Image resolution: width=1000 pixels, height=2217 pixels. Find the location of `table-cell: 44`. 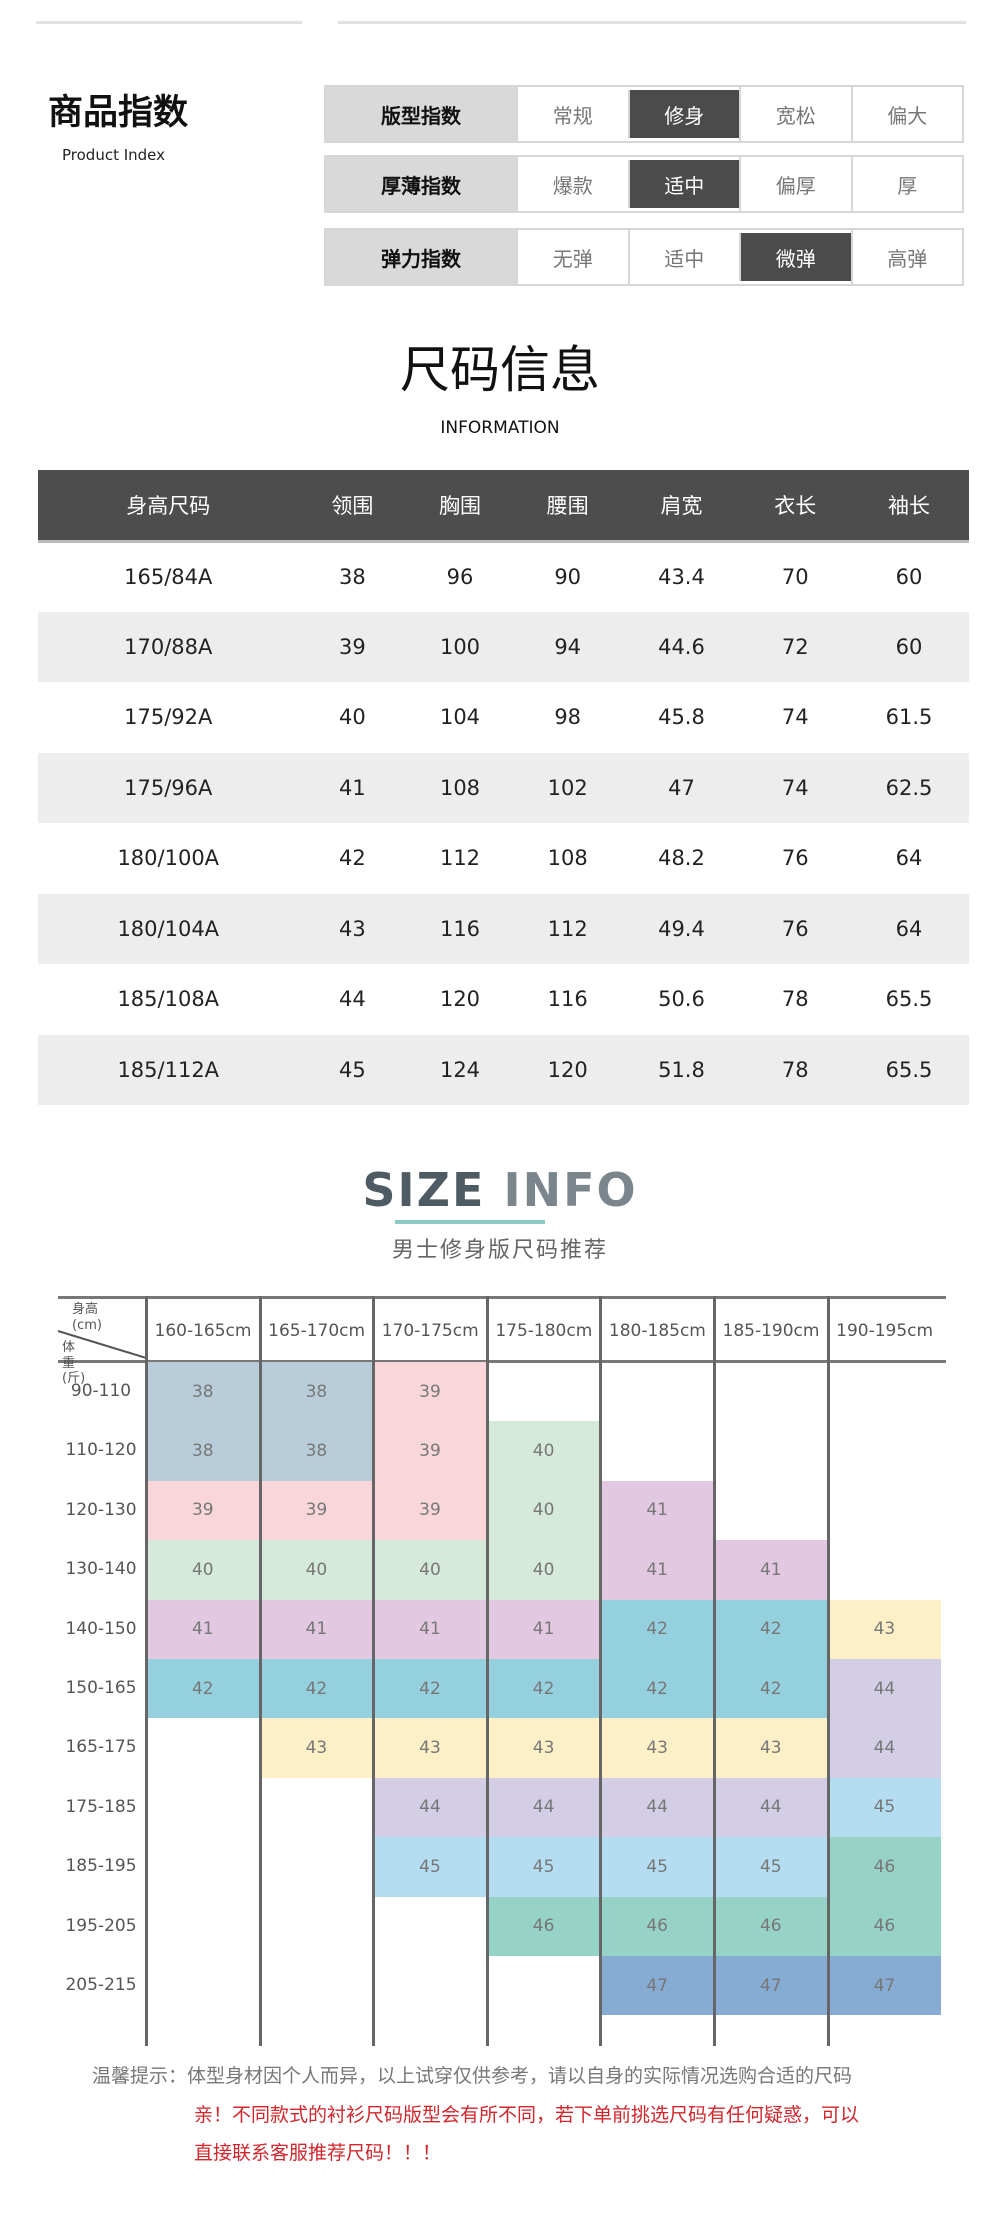

table-cell: 44 is located at coordinates (352, 999).